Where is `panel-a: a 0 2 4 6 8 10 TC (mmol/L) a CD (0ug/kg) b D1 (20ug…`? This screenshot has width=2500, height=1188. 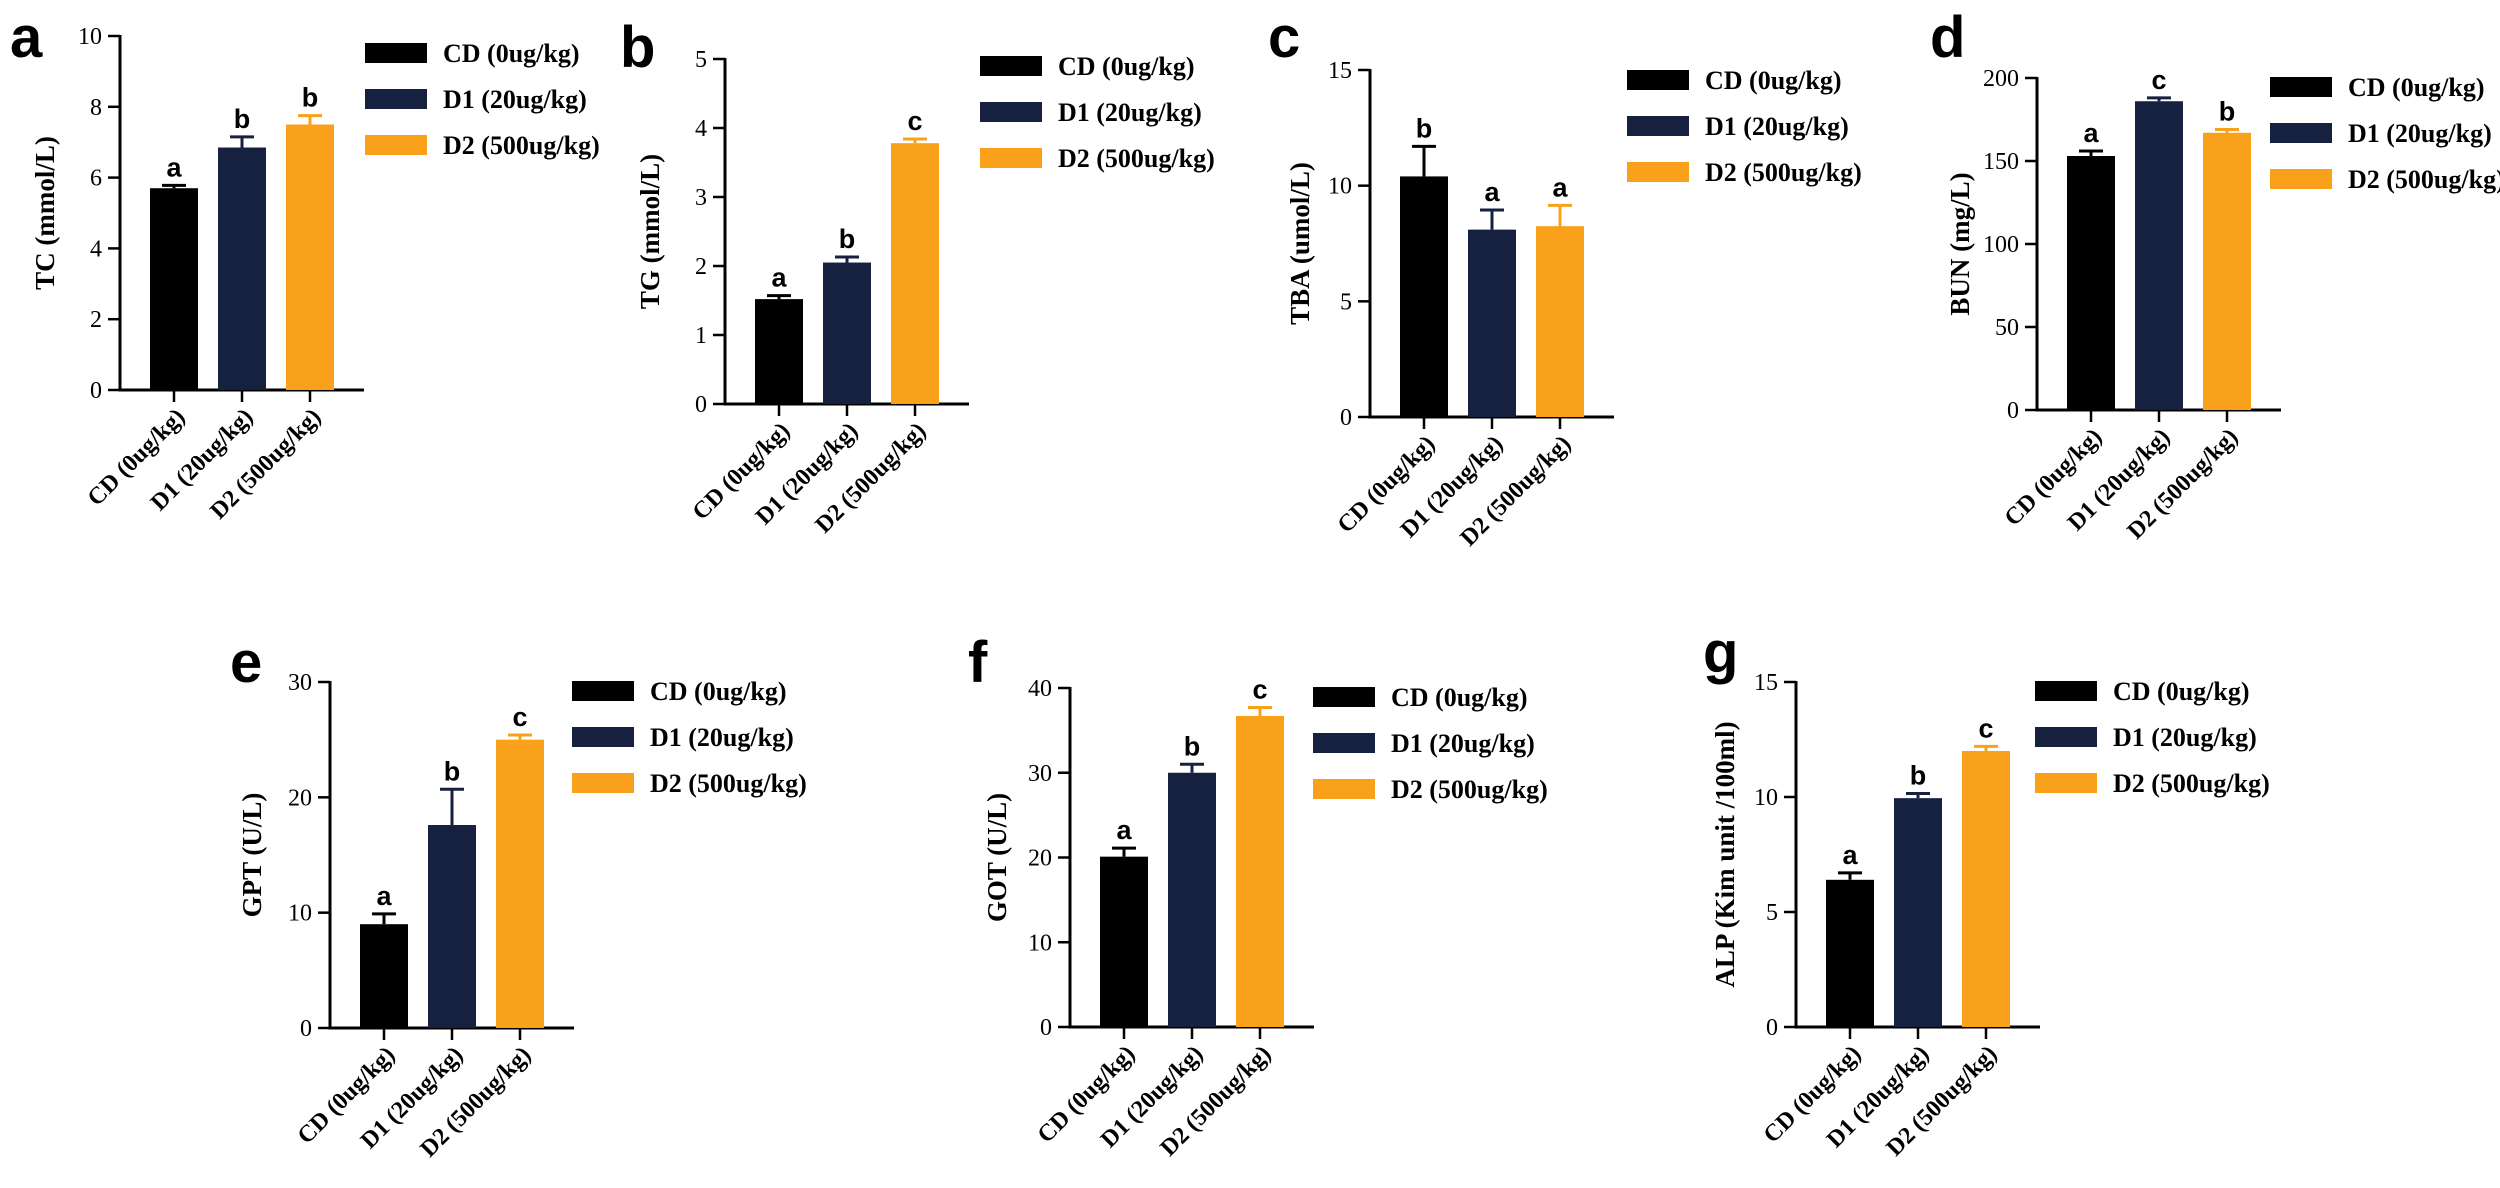 panel-a: a 0 2 4 6 8 10 TC (mmol/L) a CD (0ug/kg) b D1 (20ug… is located at coordinates (305, 265).